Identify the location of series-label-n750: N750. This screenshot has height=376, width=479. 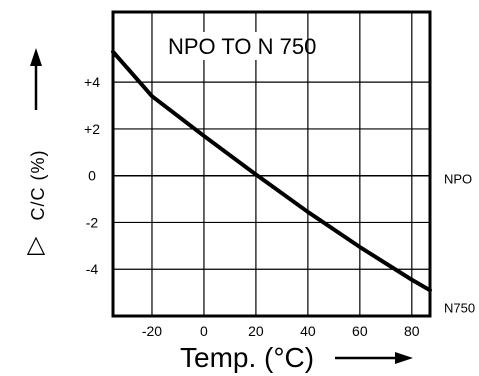
(459, 307).